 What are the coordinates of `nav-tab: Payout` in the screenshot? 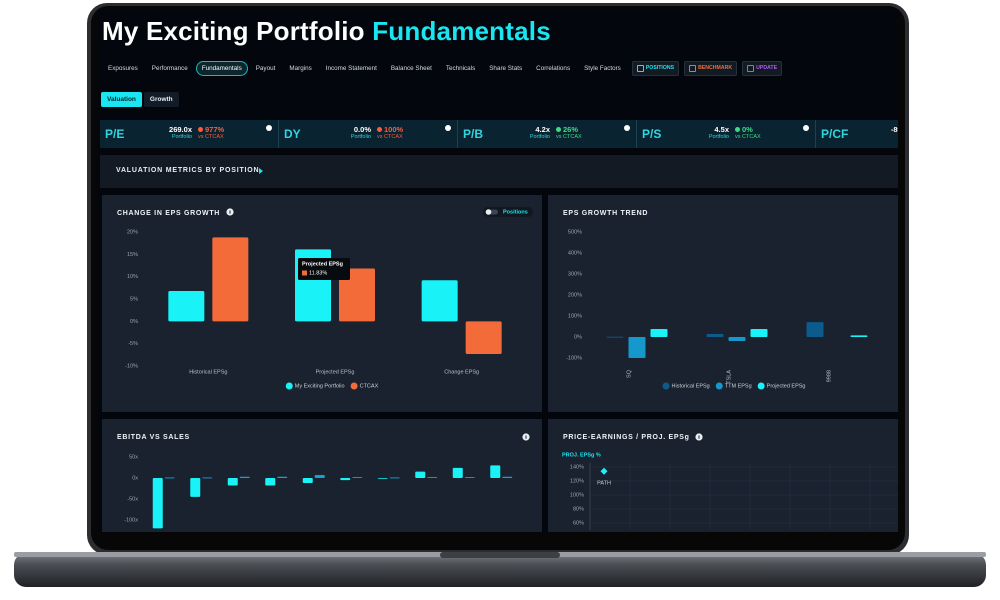 It's located at (265, 68).